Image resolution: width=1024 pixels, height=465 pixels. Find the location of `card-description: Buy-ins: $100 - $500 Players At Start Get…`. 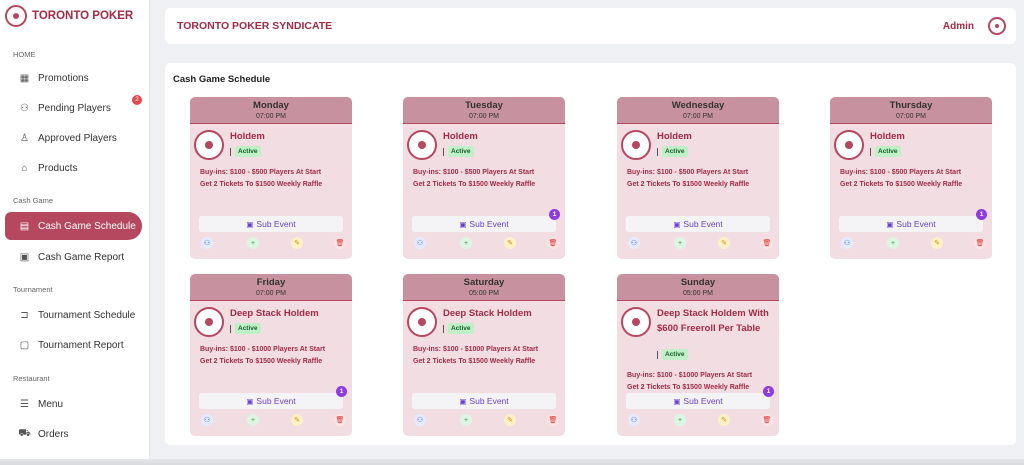

card-description: Buy-ins: $100 - $500 Players At Start Get… is located at coordinates (488, 178).